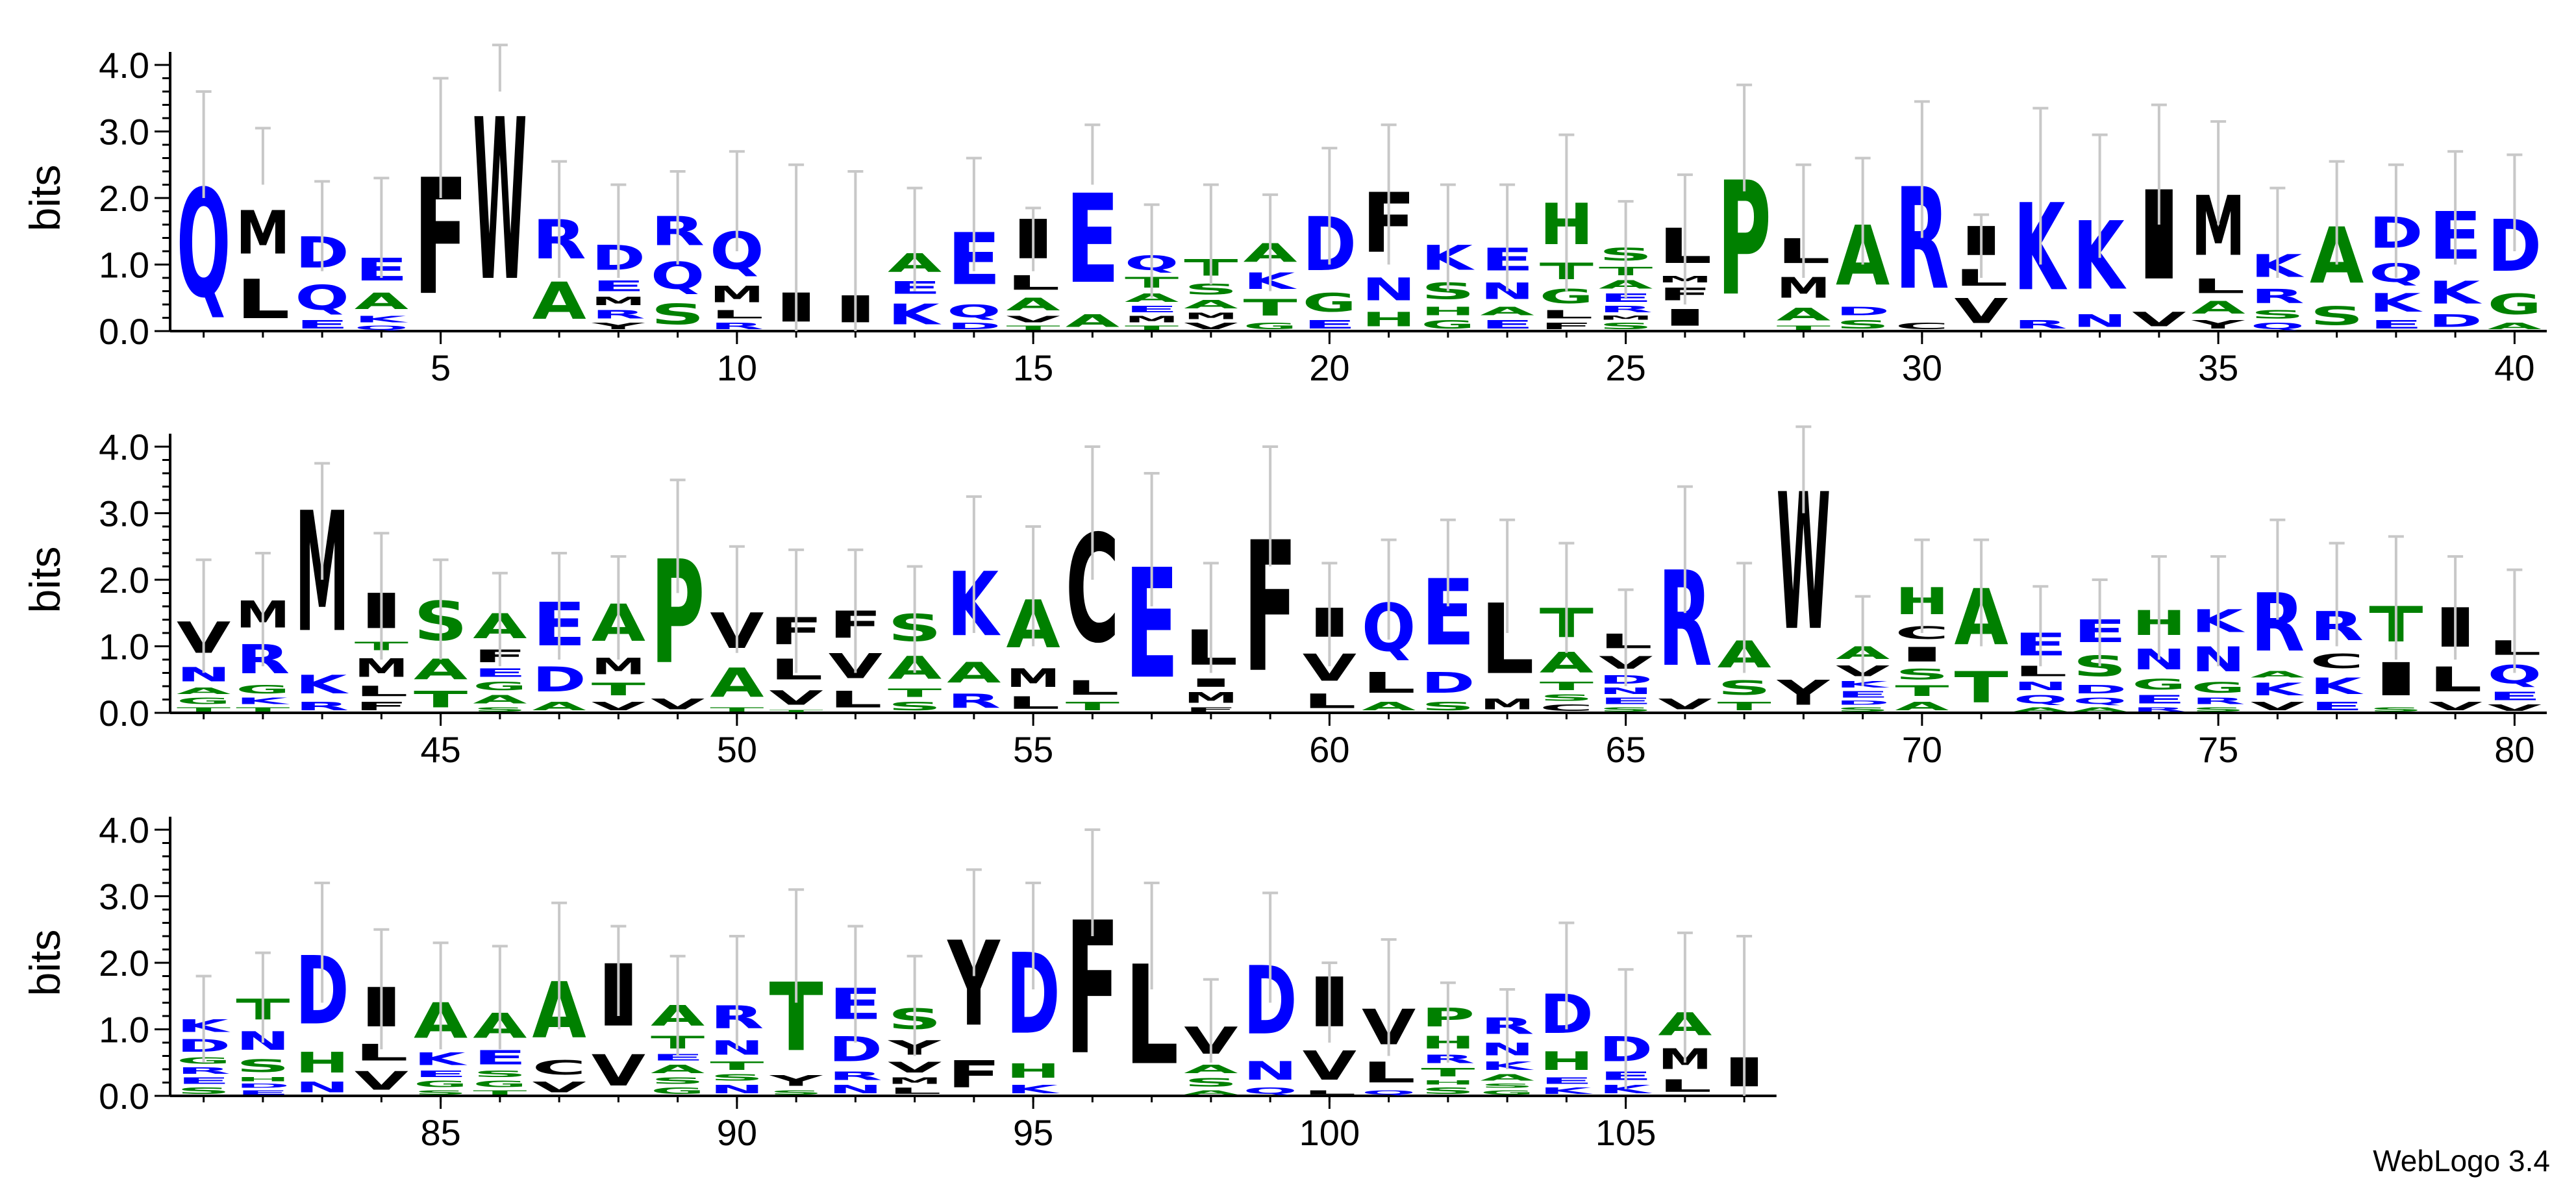 The image size is (2576, 1190). I want to click on y-tick-label: 1.0, so click(124, 265).